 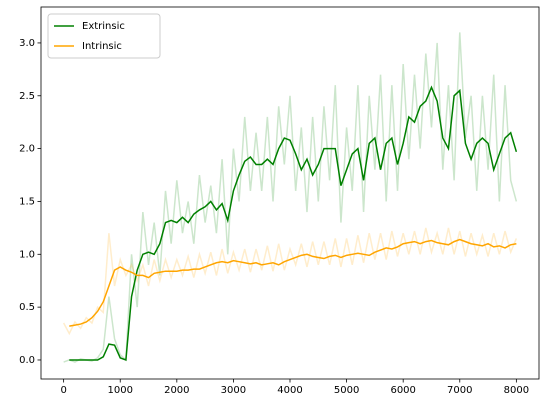 I want to click on x-tick-label: 3000, so click(x=233, y=390).